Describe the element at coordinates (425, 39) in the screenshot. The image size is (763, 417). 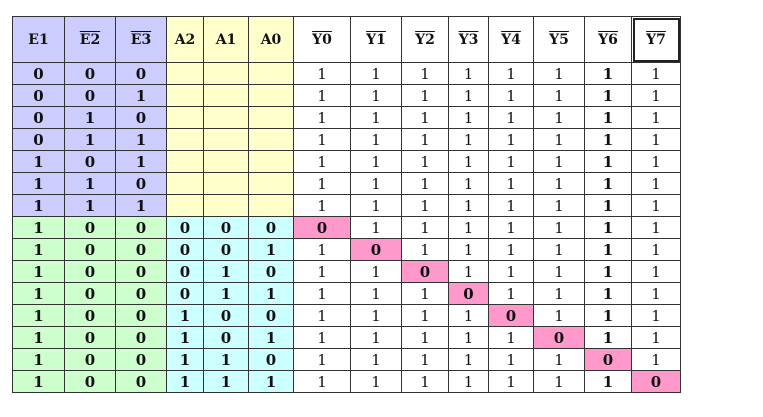
I see `column-header-y2: Y2` at that location.